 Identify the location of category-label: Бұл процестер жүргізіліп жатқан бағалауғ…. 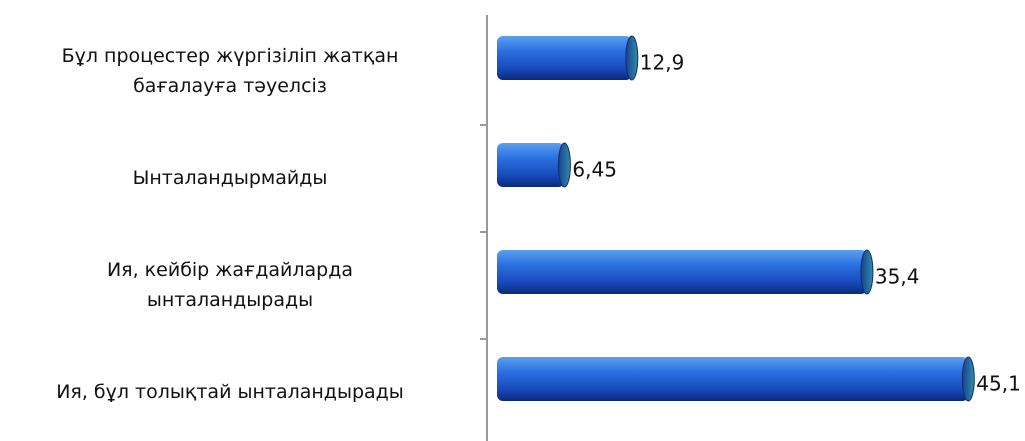
(230, 71).